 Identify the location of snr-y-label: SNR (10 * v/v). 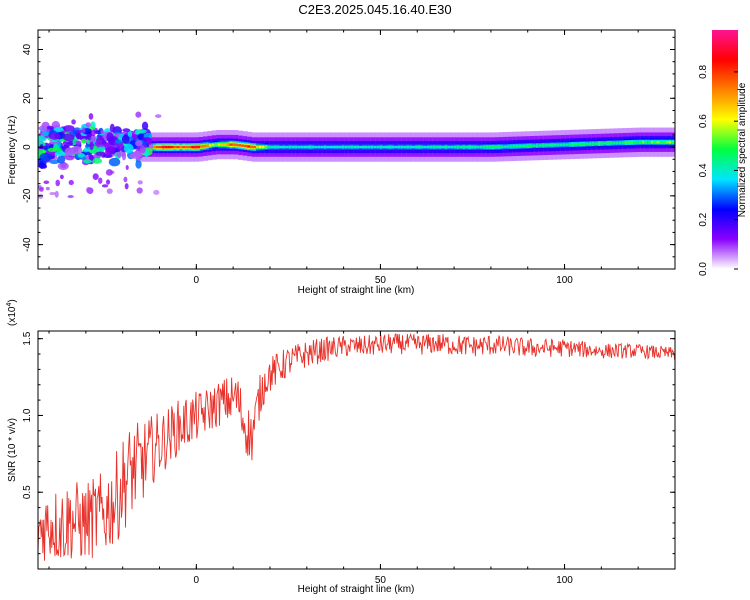
(12, 450).